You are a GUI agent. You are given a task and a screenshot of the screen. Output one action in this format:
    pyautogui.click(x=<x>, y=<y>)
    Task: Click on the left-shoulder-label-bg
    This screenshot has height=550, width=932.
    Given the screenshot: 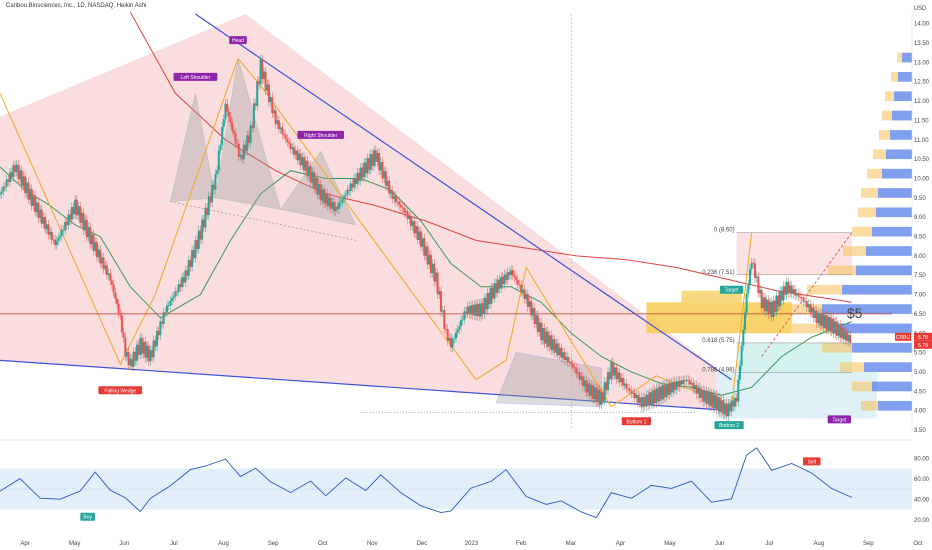 What is the action you would take?
    pyautogui.click(x=195, y=76)
    